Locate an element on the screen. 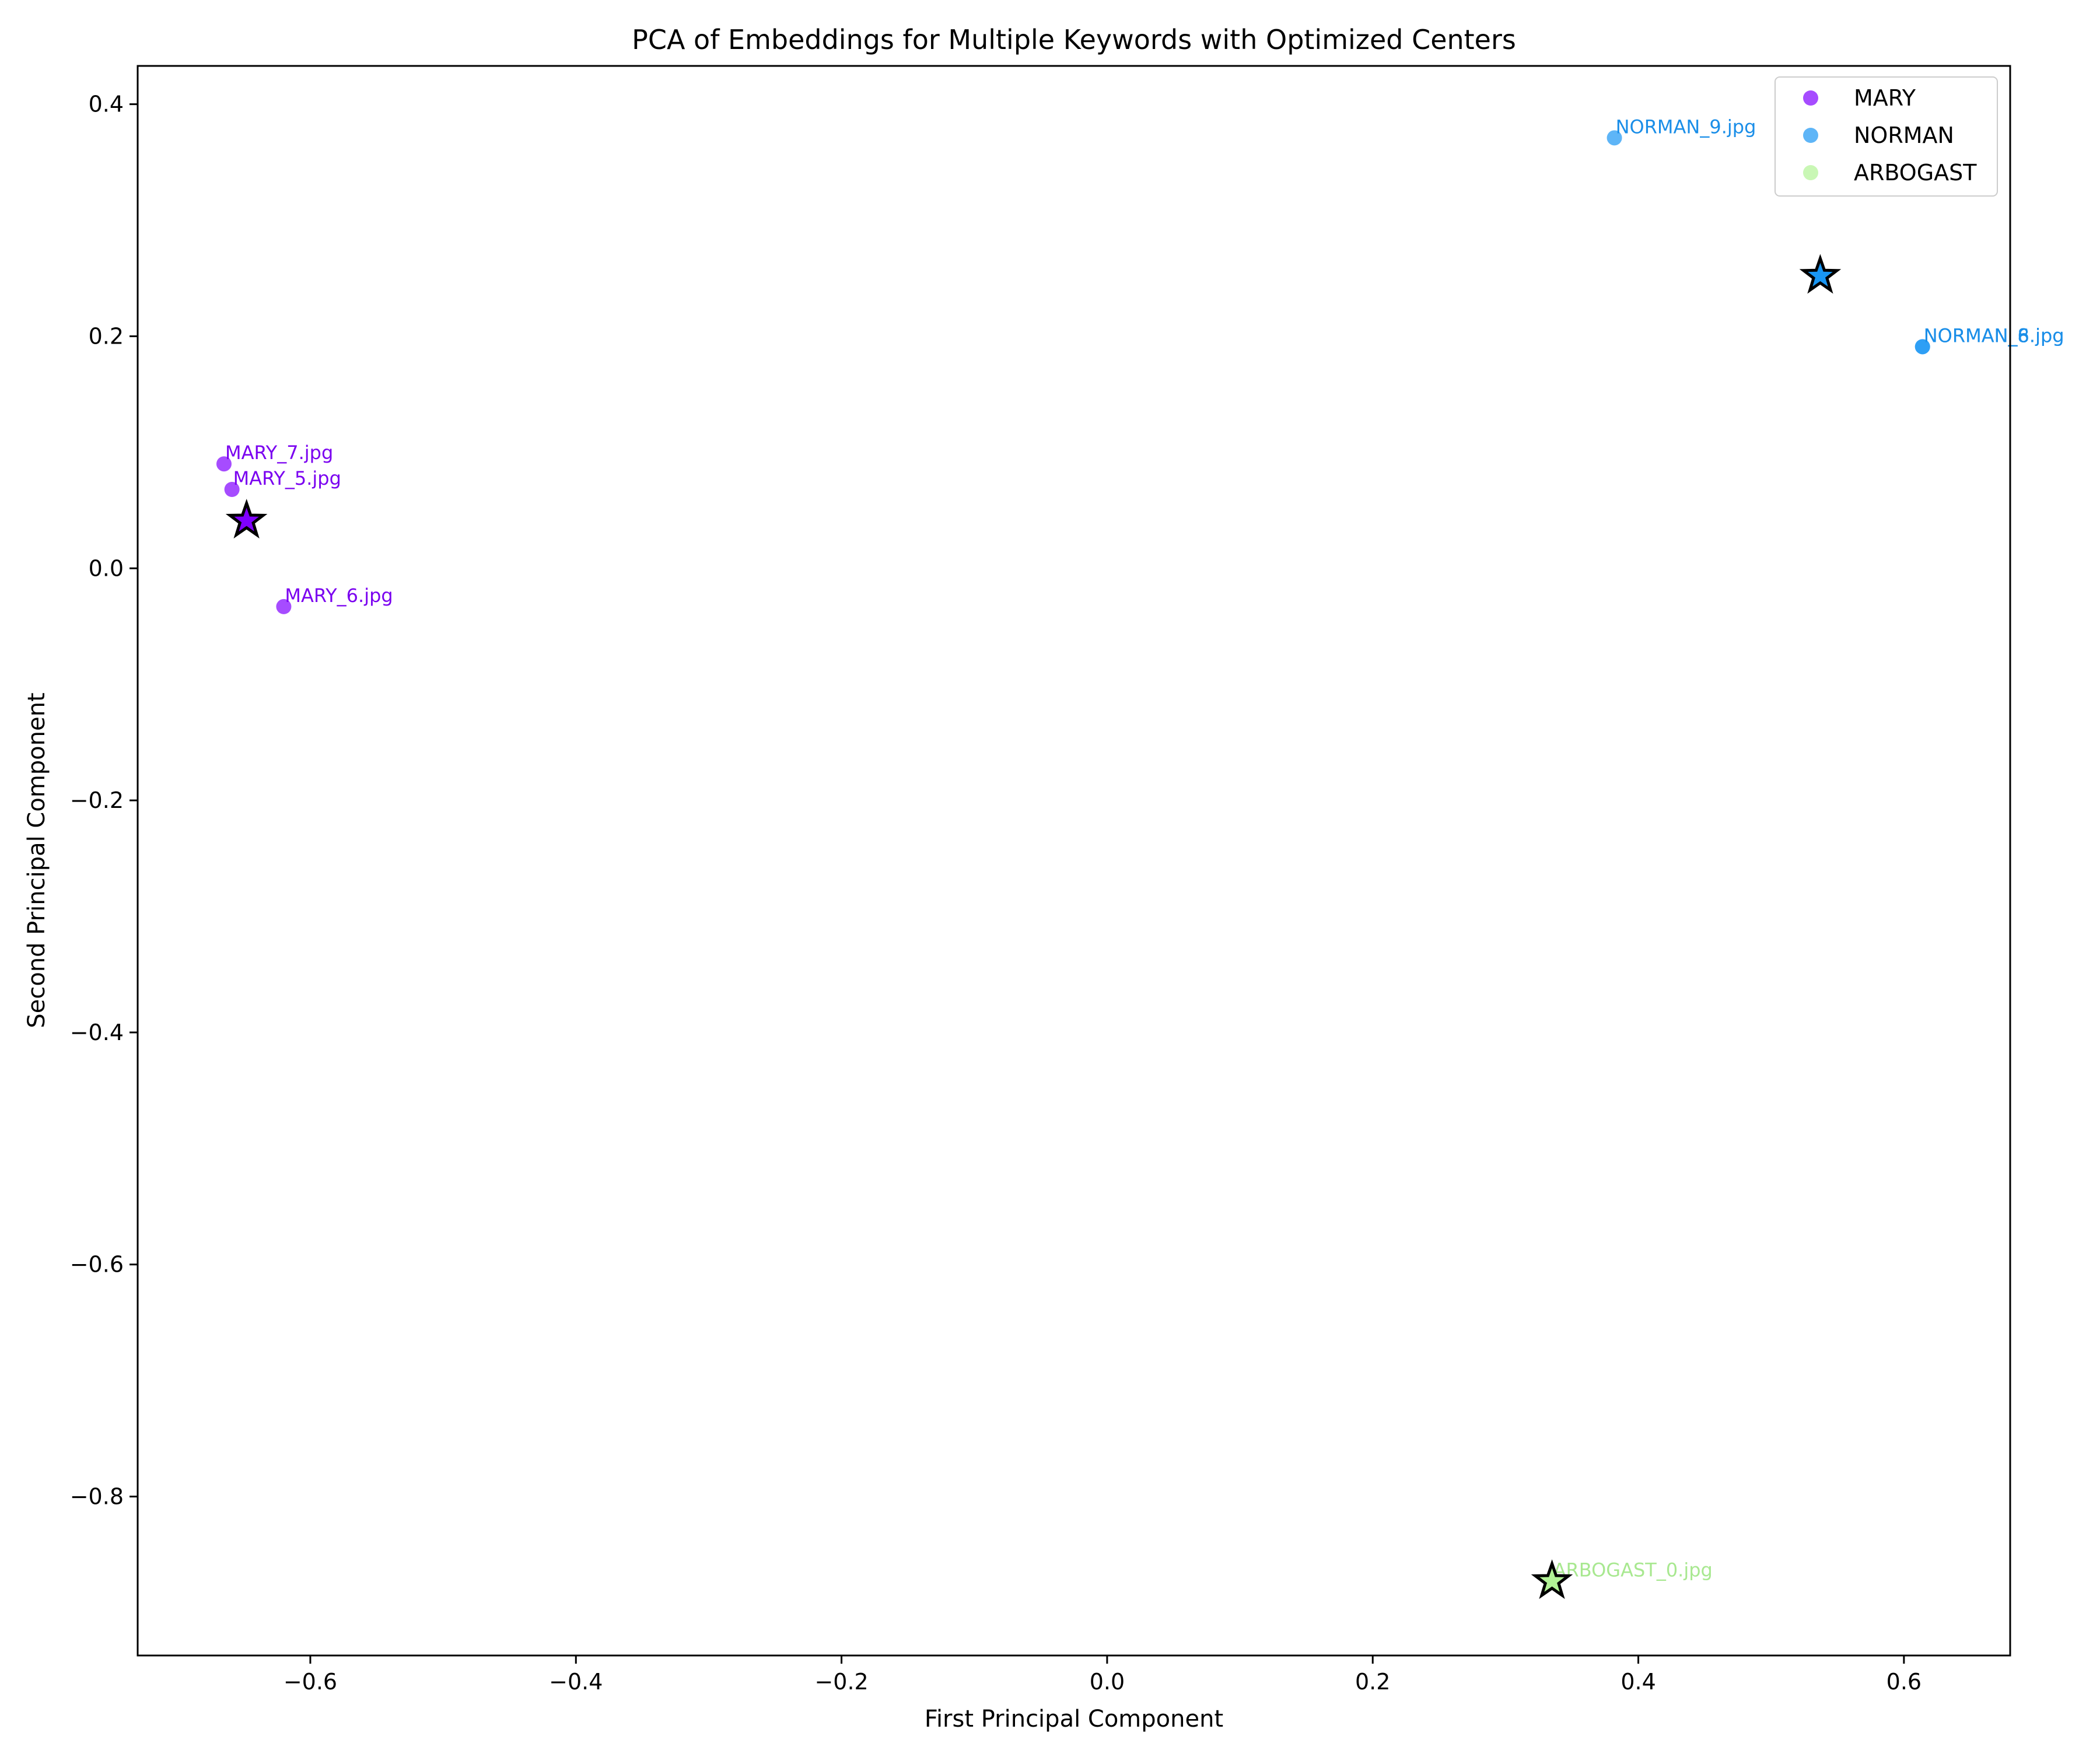 Image resolution: width=2100 pixels, height=1750 pixels. series-arbogast: ARBOGAST_0.jpg is located at coordinates (1622, 1580).